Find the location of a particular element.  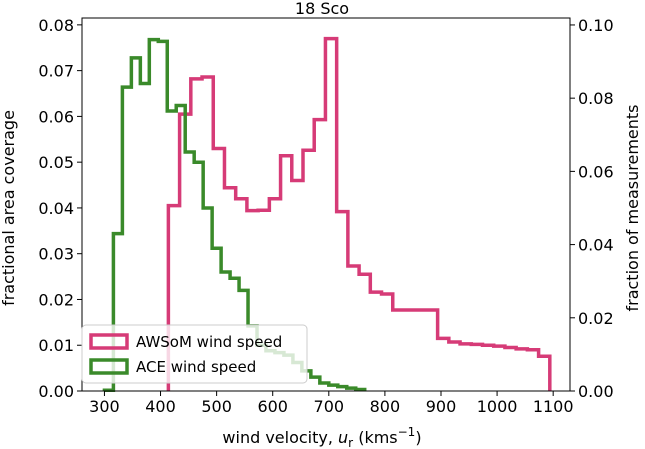

x-axis-title-unit-close: ) is located at coordinates (418, 437).